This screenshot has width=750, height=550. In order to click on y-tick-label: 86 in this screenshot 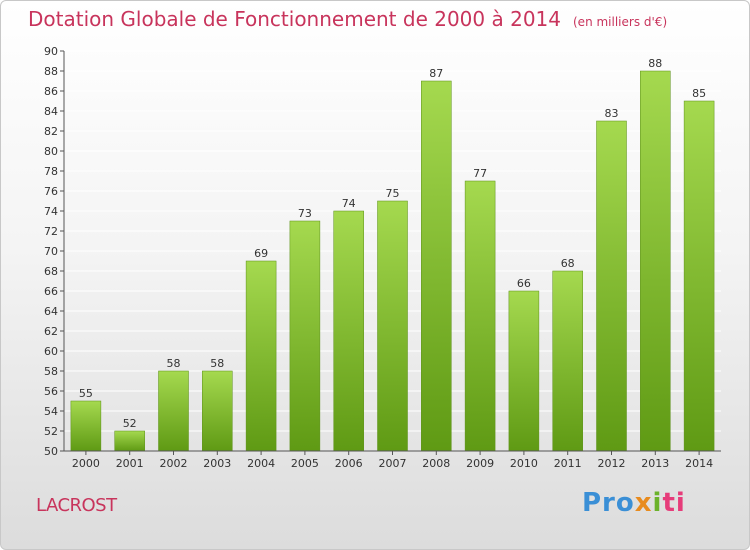, I will do `click(51, 91)`.